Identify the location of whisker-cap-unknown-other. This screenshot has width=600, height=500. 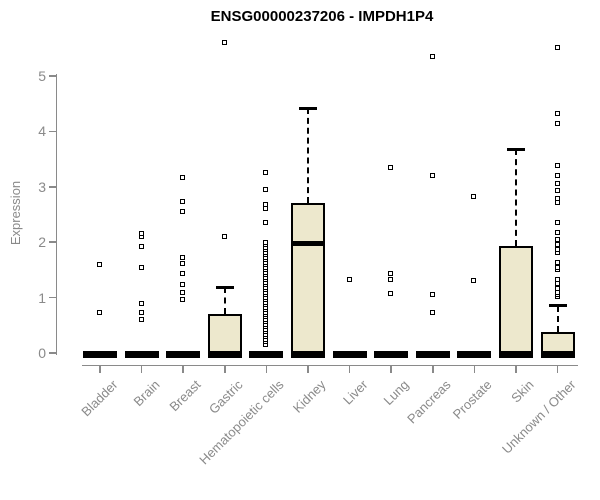
(557, 306).